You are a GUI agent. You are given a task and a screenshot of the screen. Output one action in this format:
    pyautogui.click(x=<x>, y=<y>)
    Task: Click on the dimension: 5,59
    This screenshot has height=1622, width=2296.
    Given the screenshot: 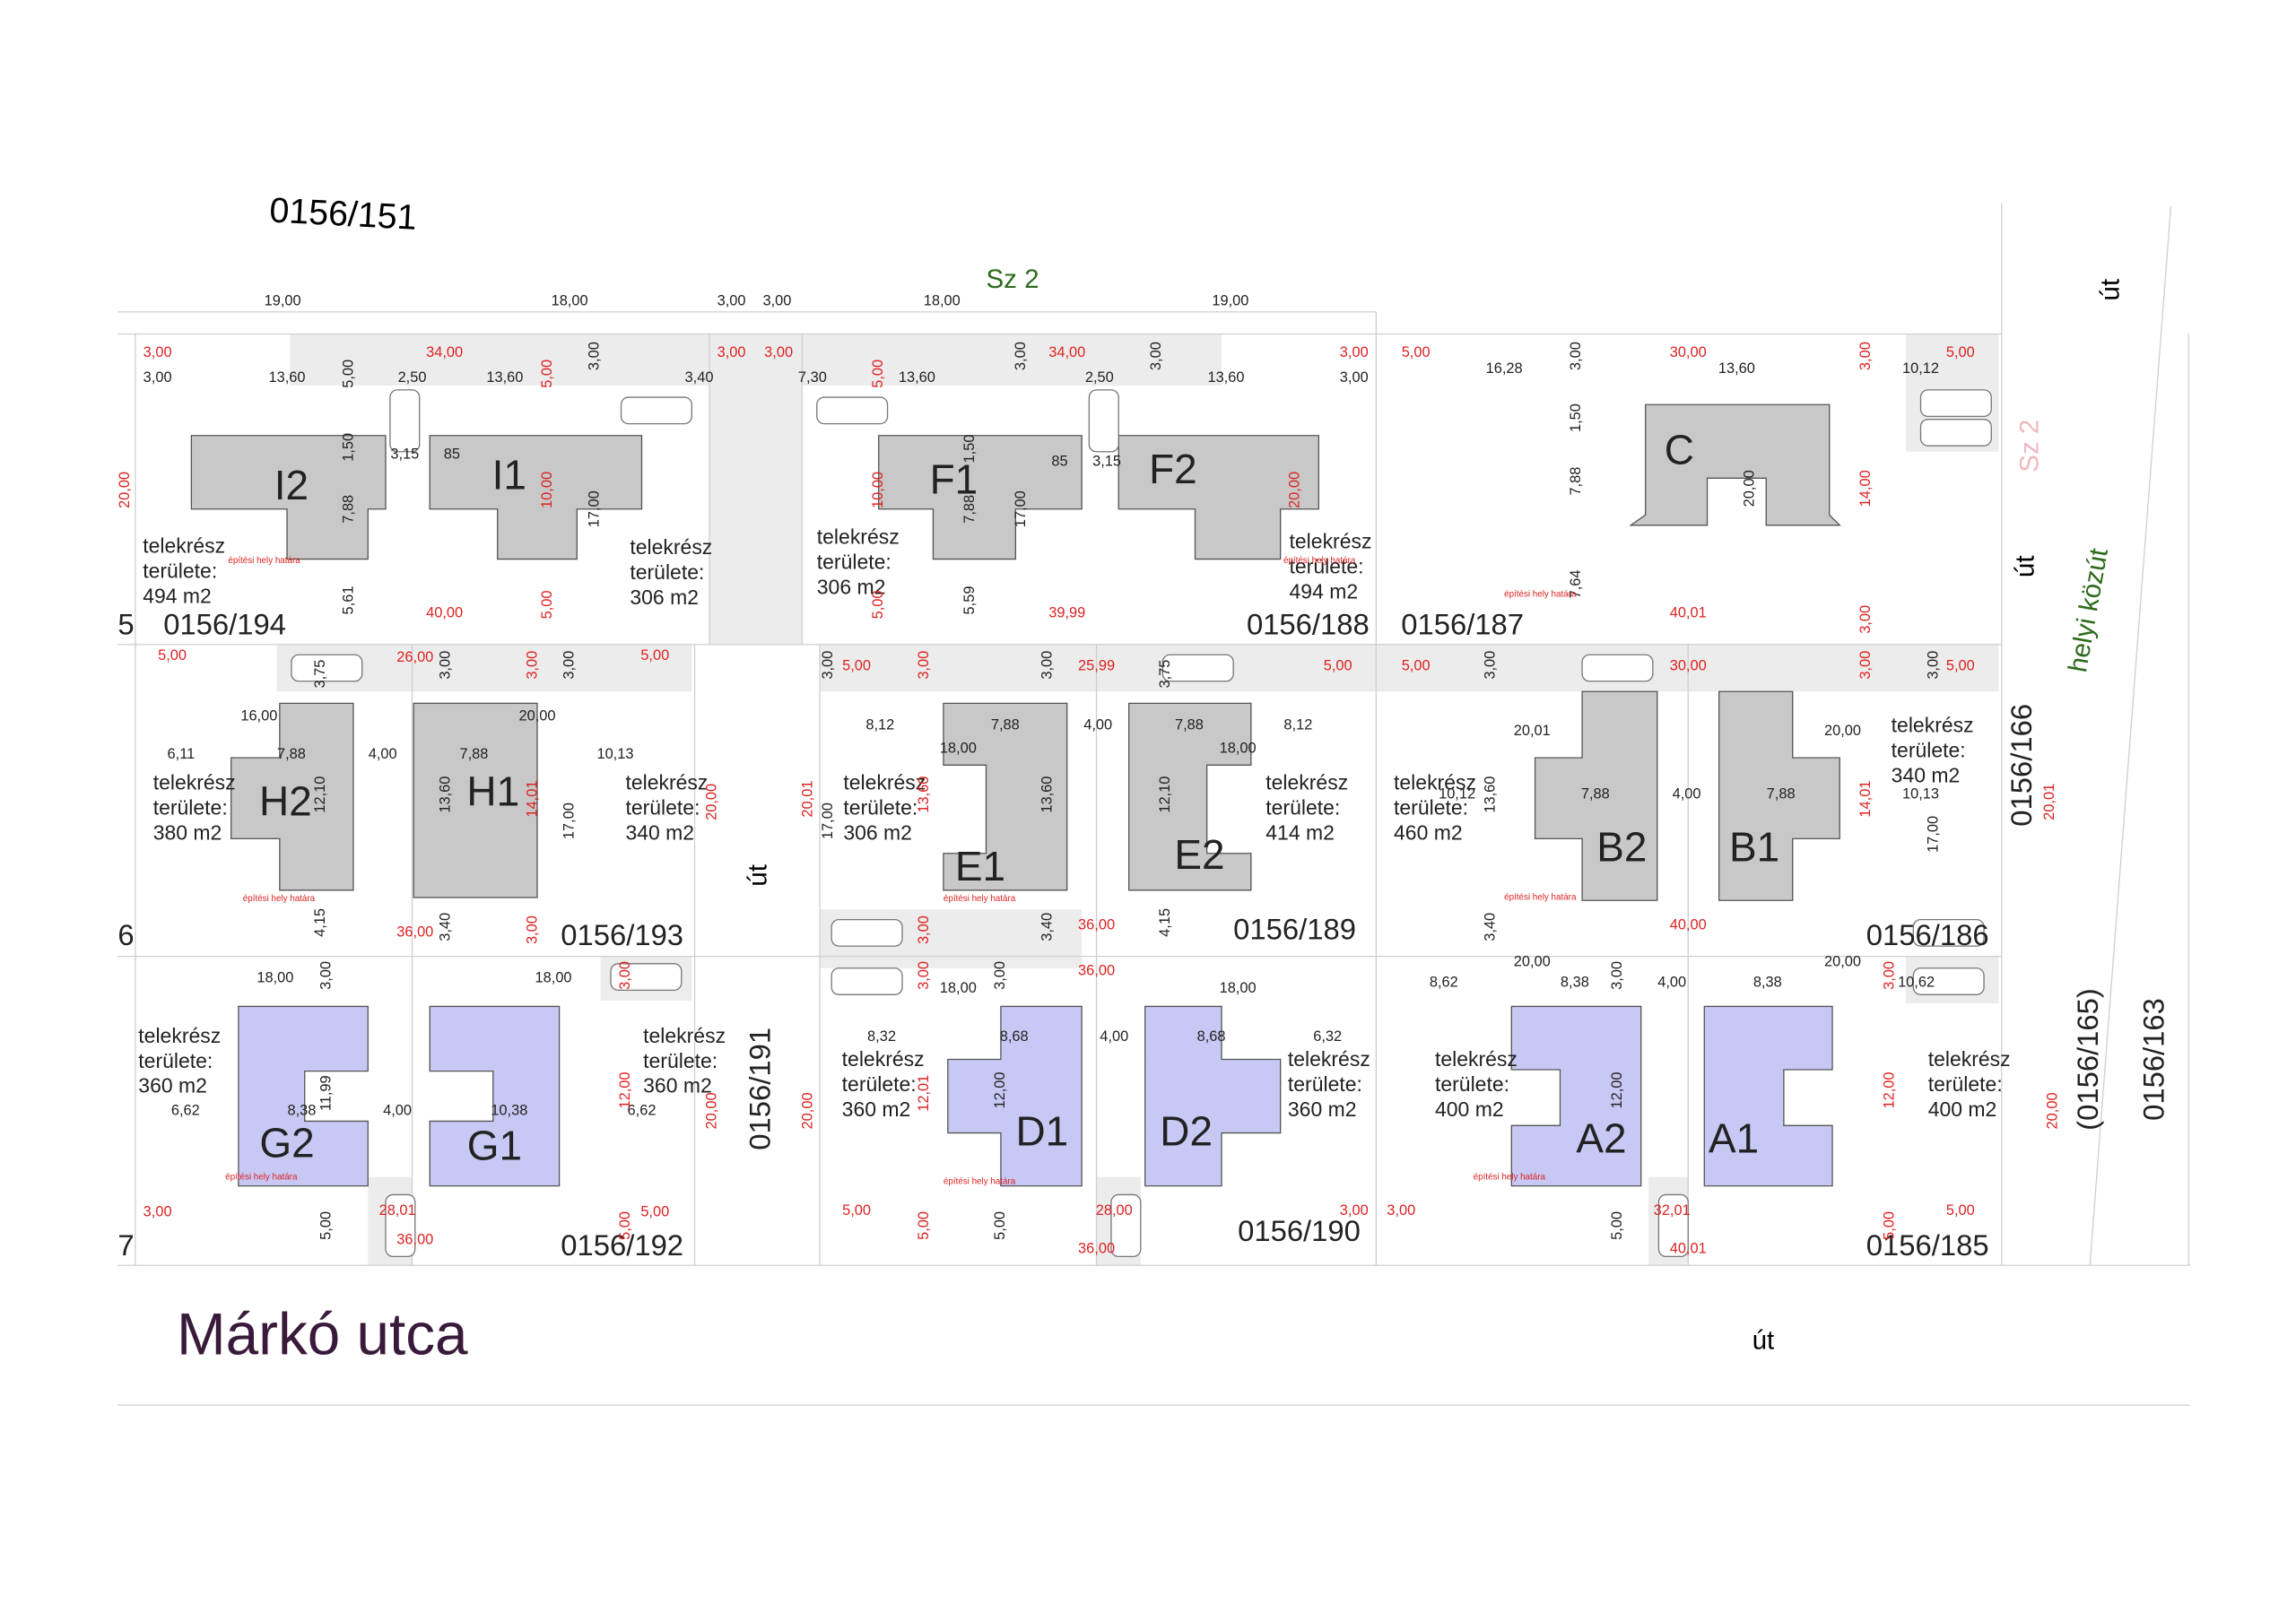 What is the action you would take?
    pyautogui.click(x=969, y=600)
    